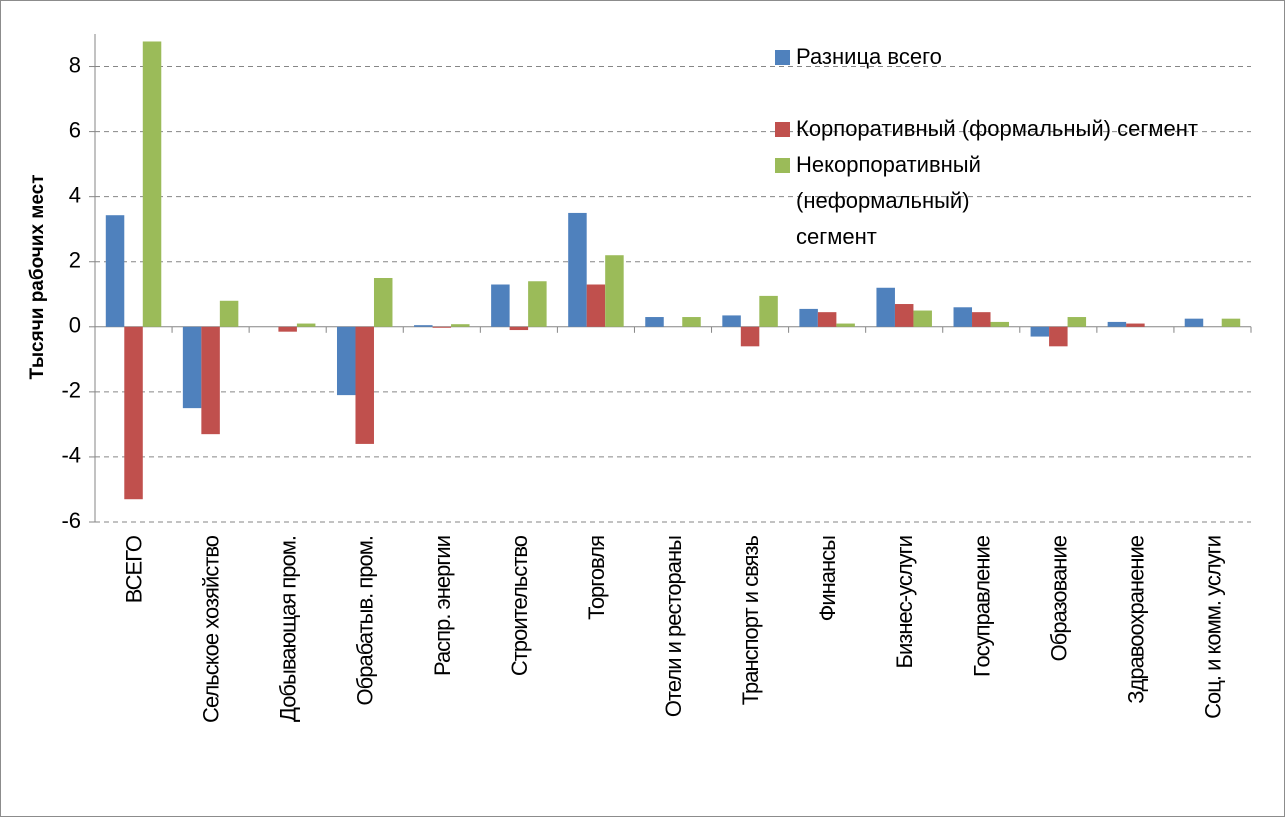  I want to click on y-tick-label: 0, so click(75, 325).